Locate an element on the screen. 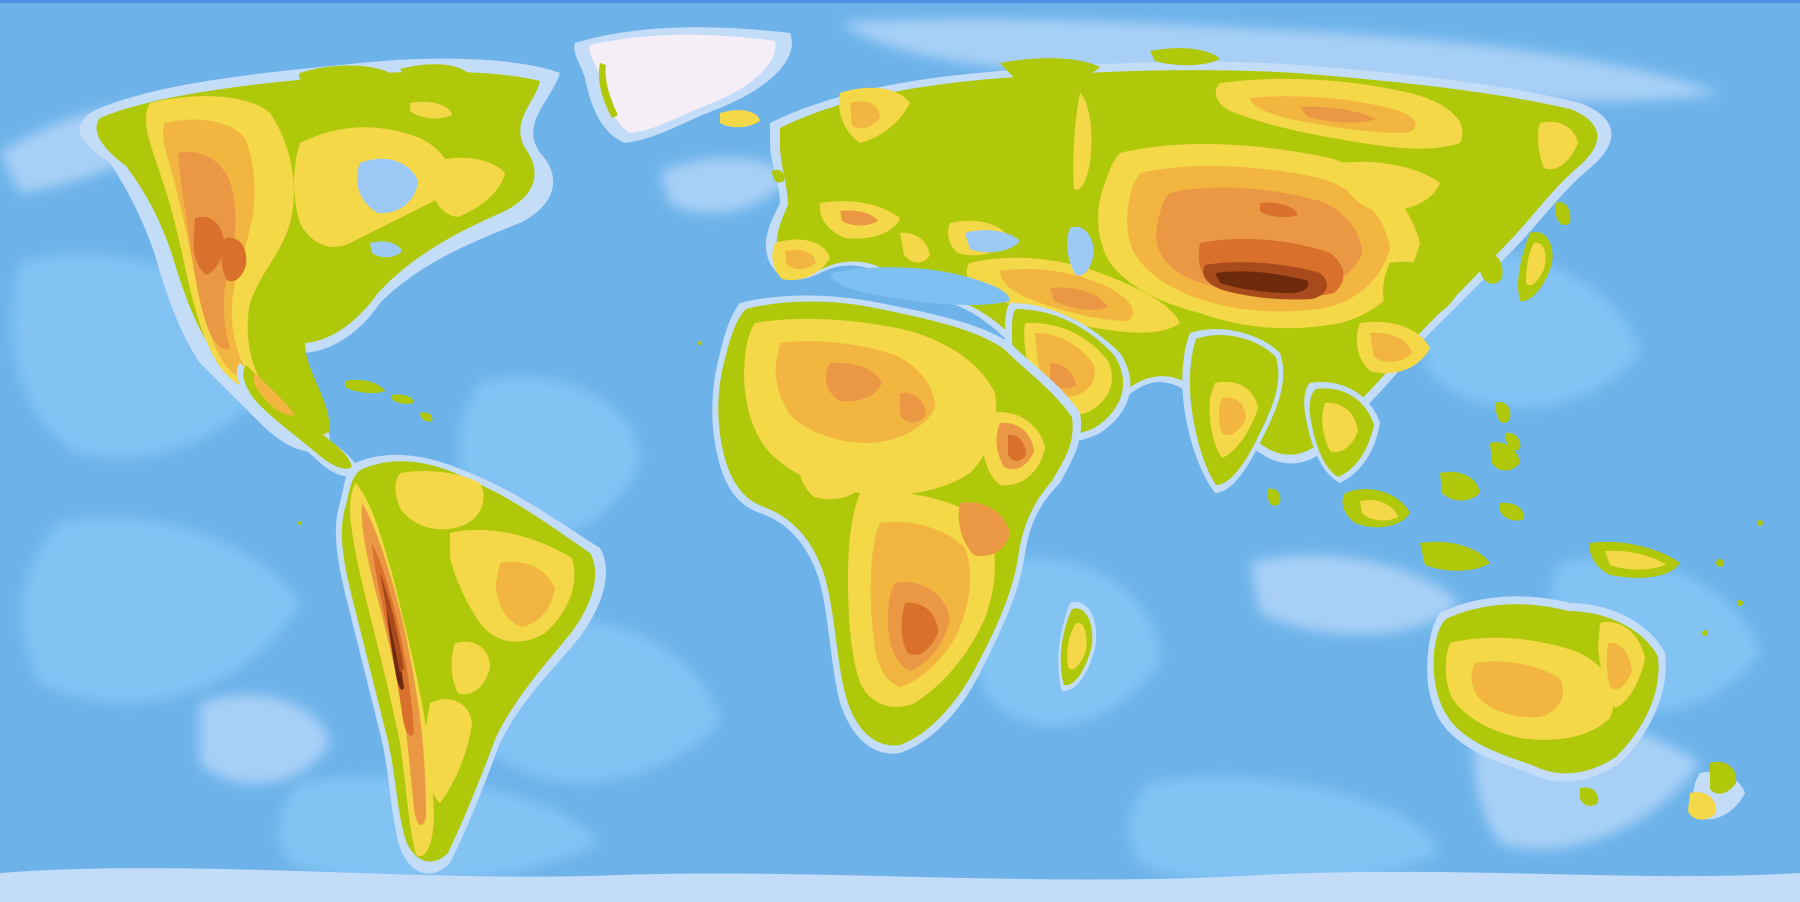 This screenshot has height=902, width=1800. antarctic-edge is located at coordinates (900, 885).